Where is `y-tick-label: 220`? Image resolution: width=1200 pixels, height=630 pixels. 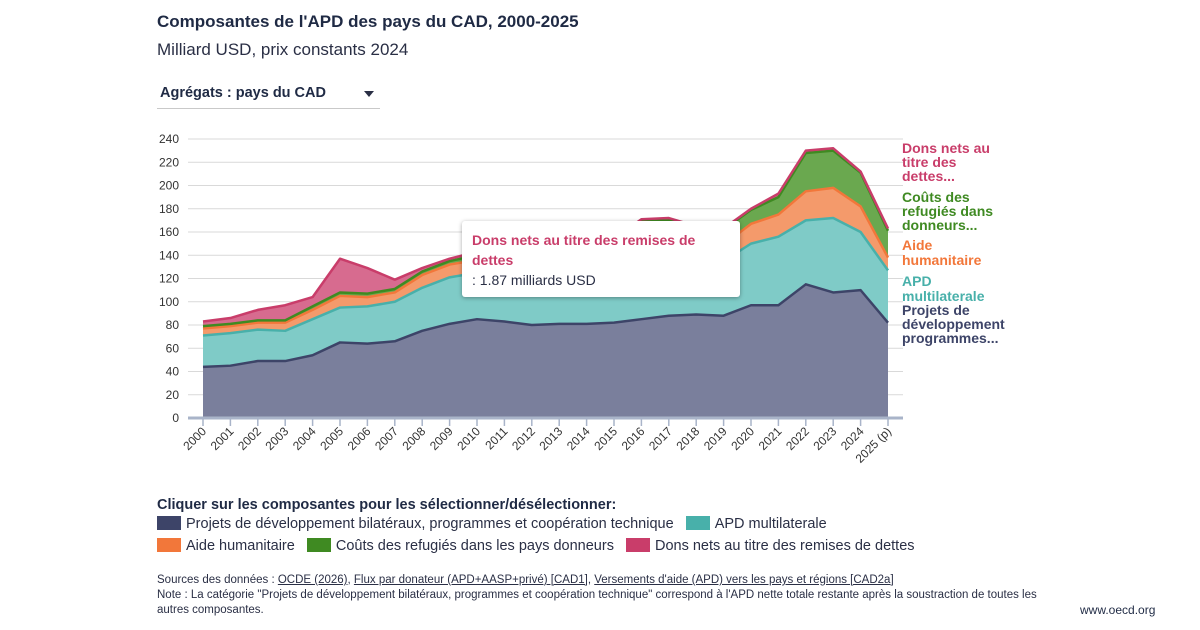 y-tick-label: 220 is located at coordinates (169, 162).